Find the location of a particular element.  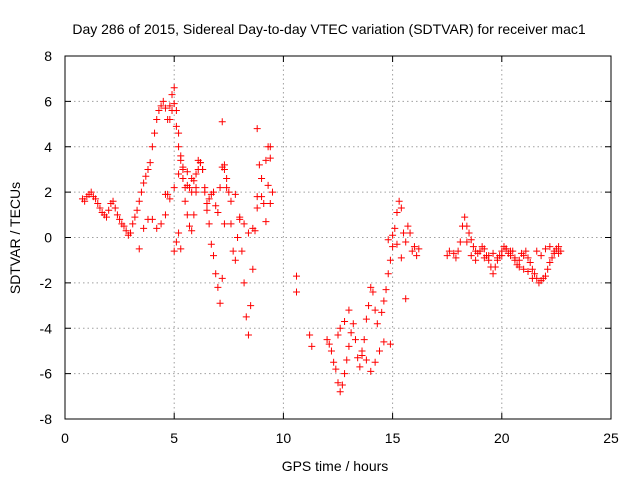

x-tick-label: 0 is located at coordinates (65, 438).